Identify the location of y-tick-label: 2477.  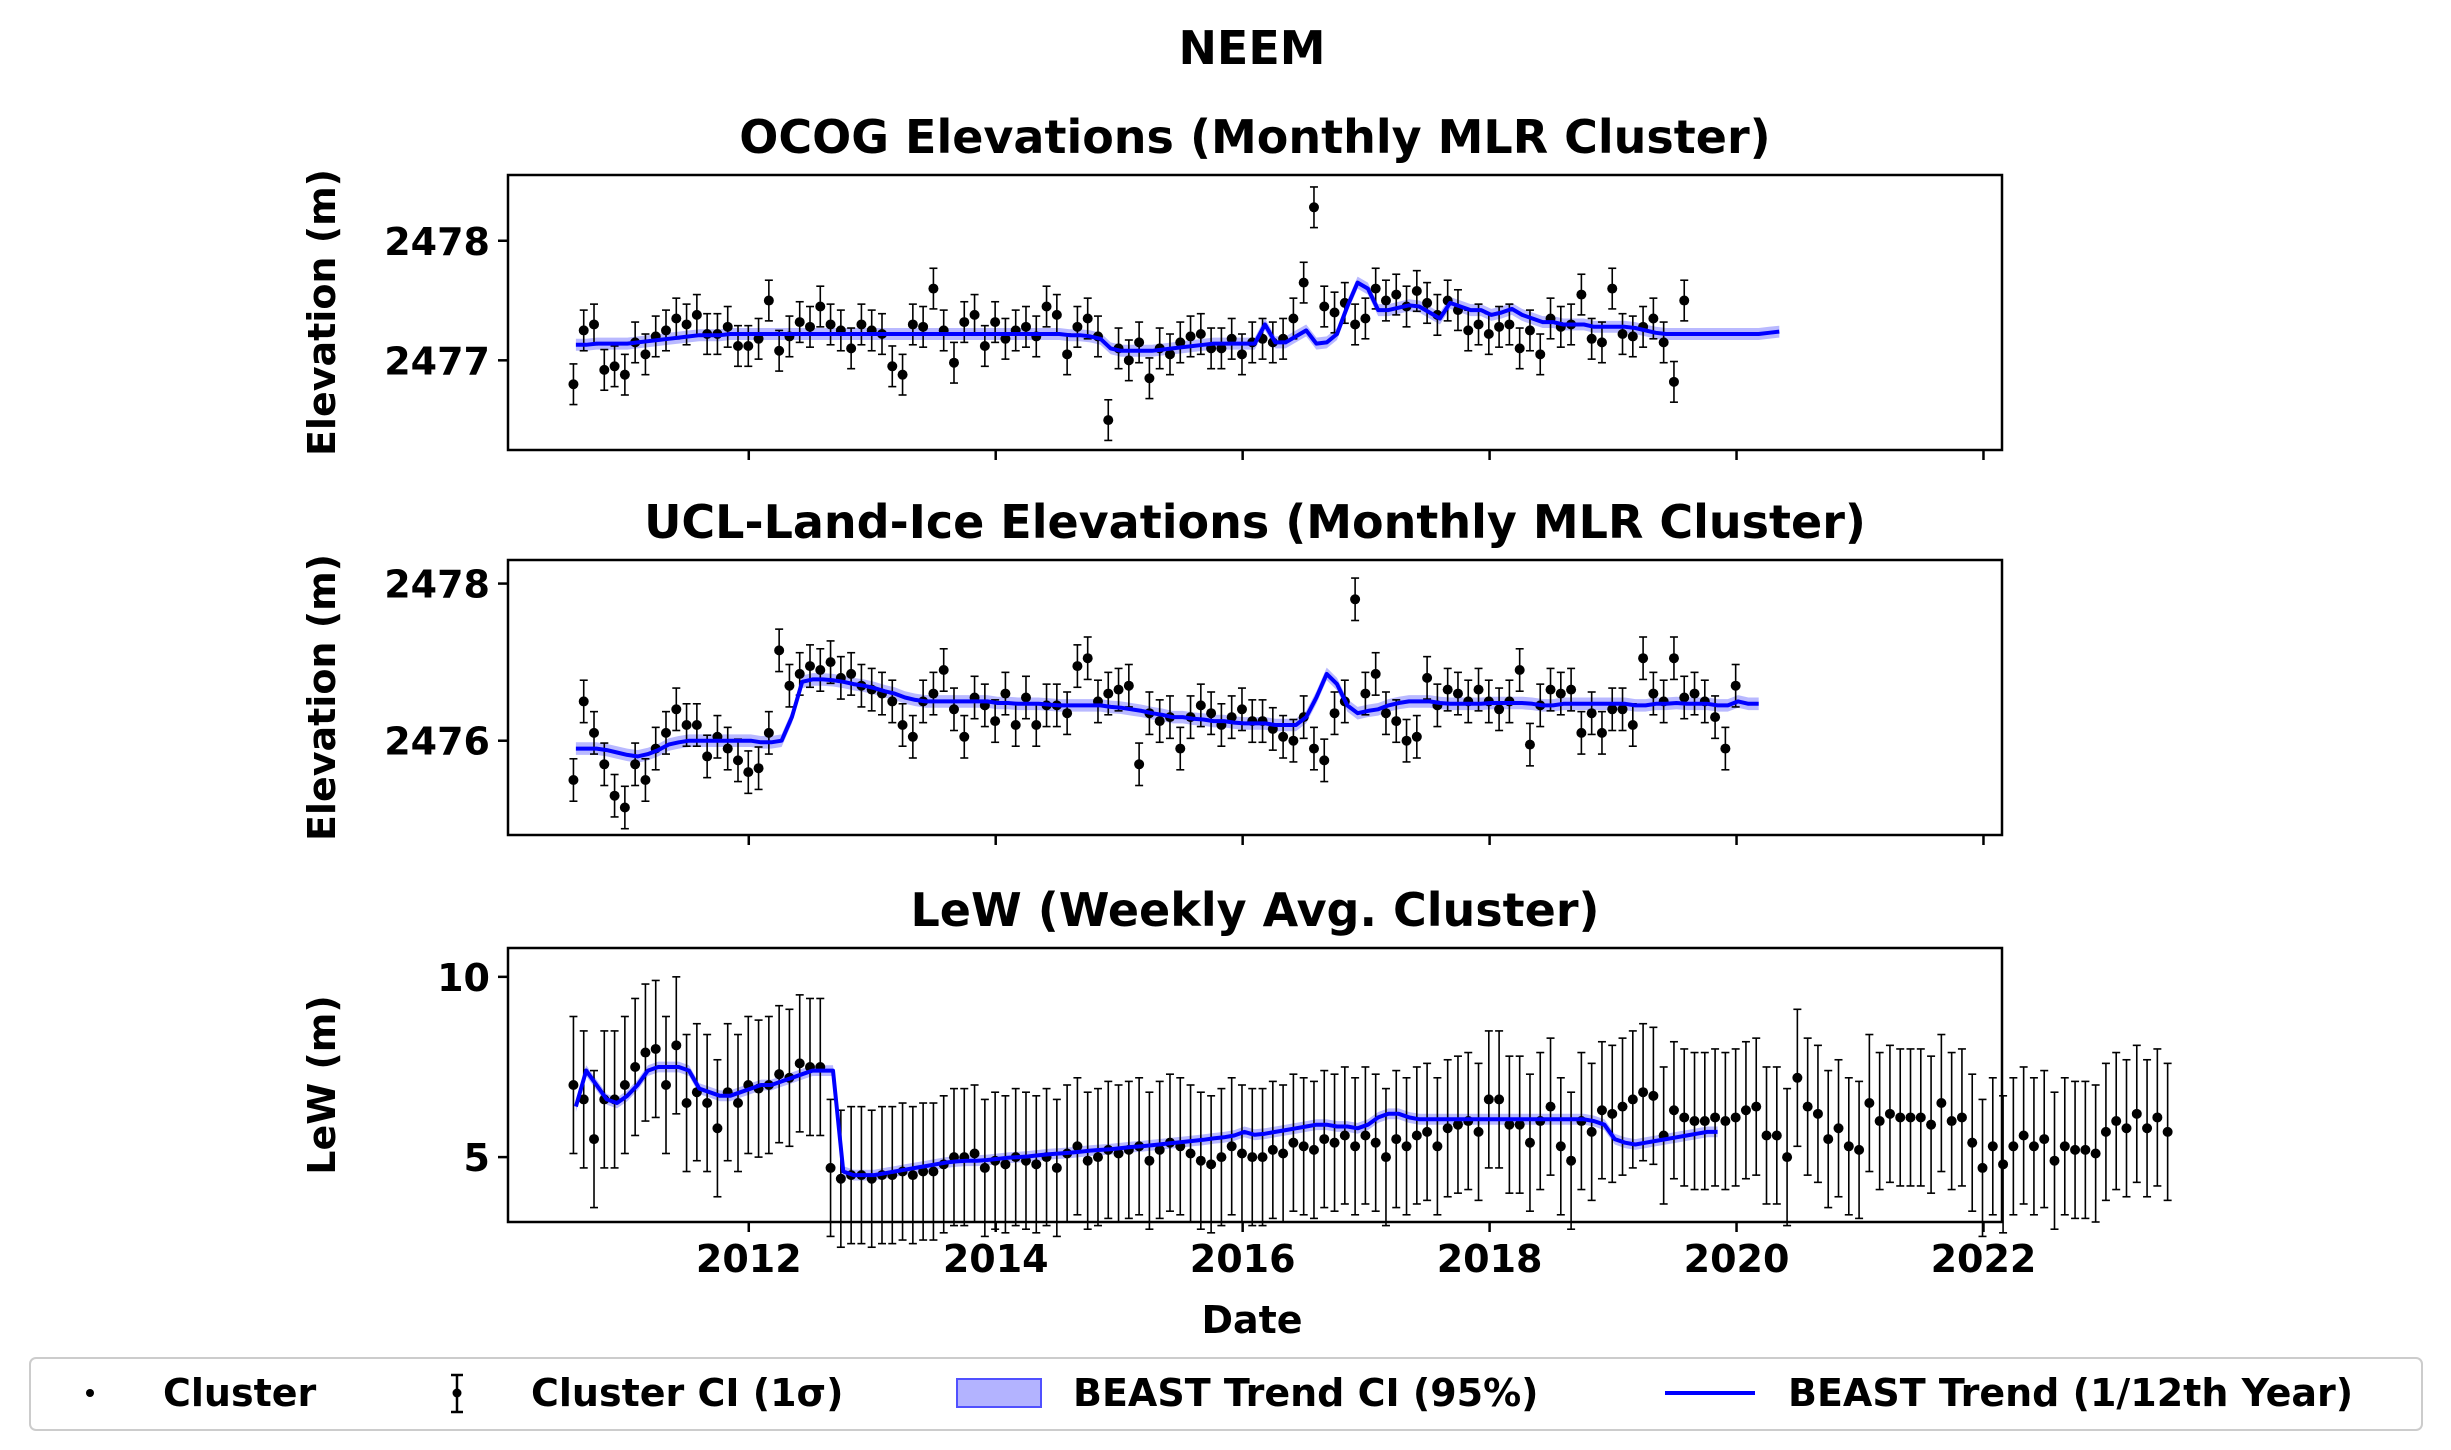
(437, 361).